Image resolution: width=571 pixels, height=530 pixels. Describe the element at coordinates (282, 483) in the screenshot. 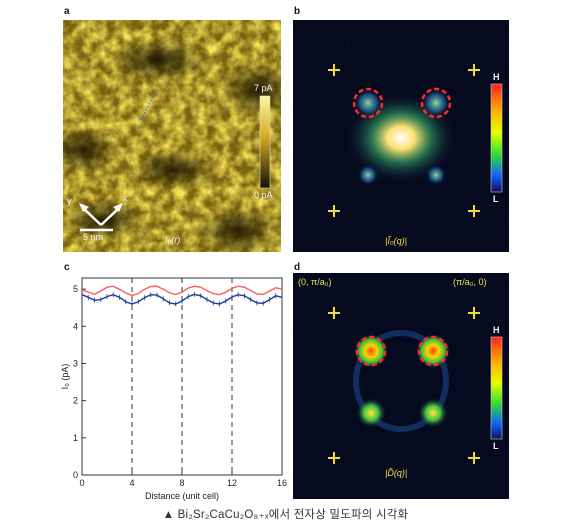

I see `x-tick-label: 16` at that location.